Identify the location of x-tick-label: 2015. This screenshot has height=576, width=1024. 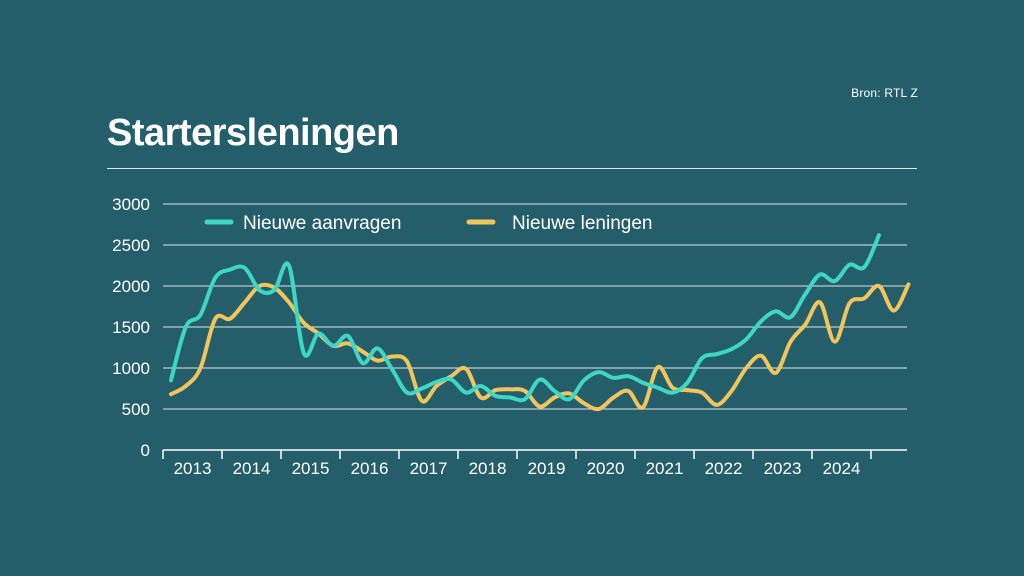
(311, 468).